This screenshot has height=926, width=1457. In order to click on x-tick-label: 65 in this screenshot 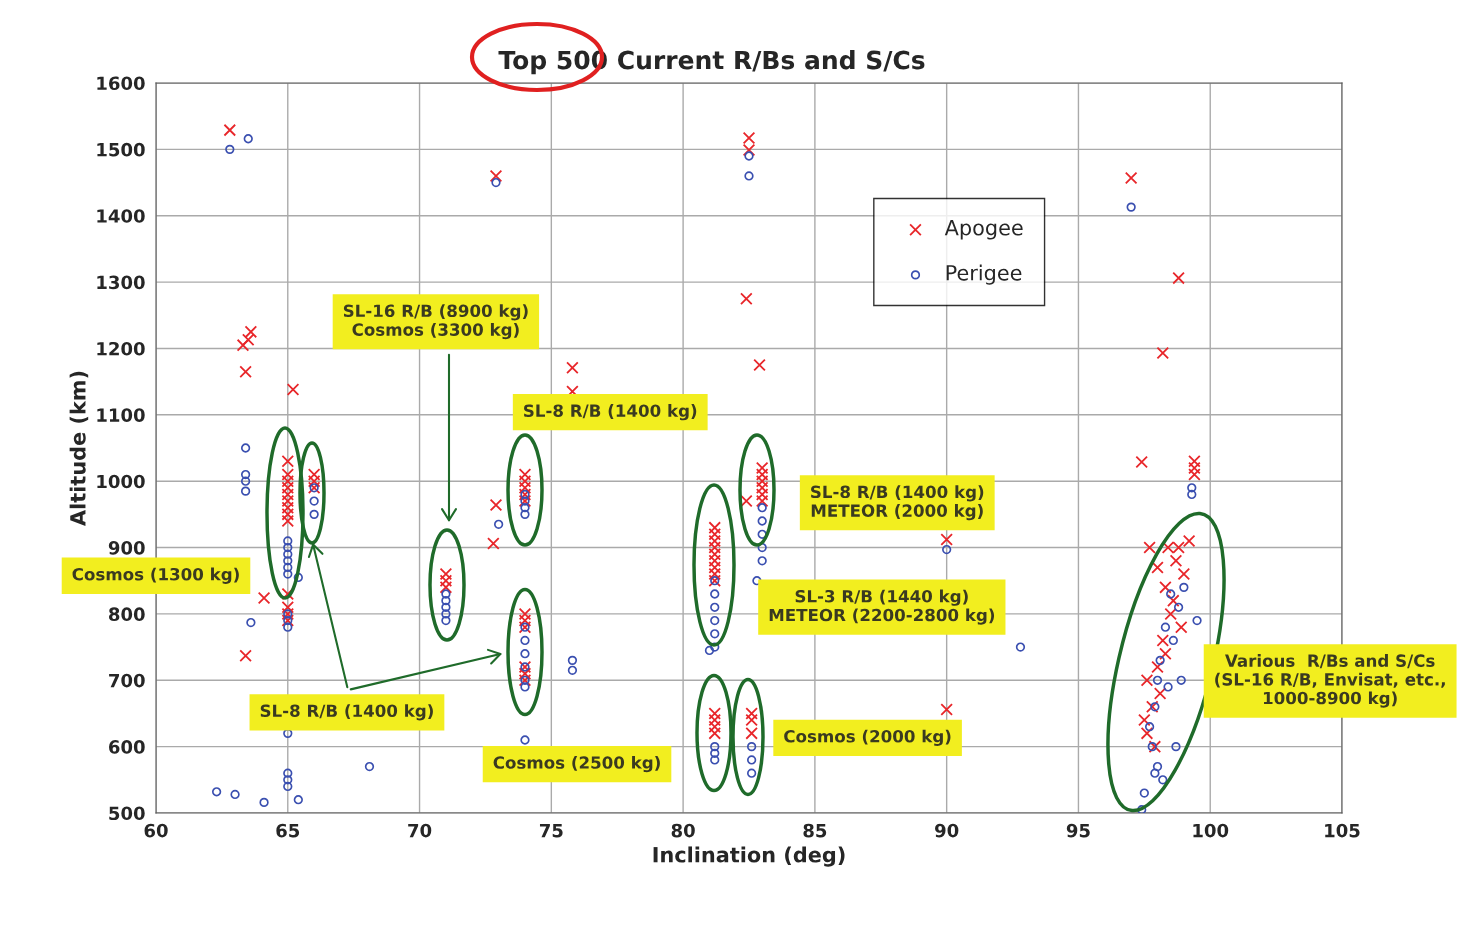, I will do `click(288, 830)`.